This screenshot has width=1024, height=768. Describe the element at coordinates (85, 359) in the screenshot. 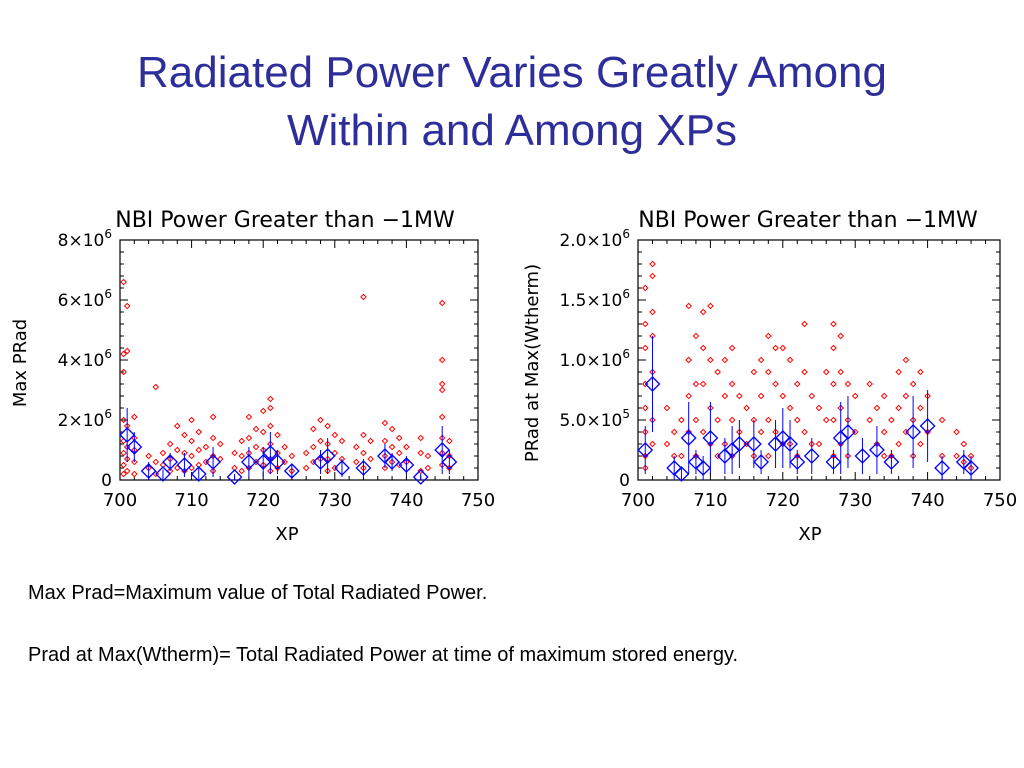

I see `y-tick-label: 4×10⁶` at that location.